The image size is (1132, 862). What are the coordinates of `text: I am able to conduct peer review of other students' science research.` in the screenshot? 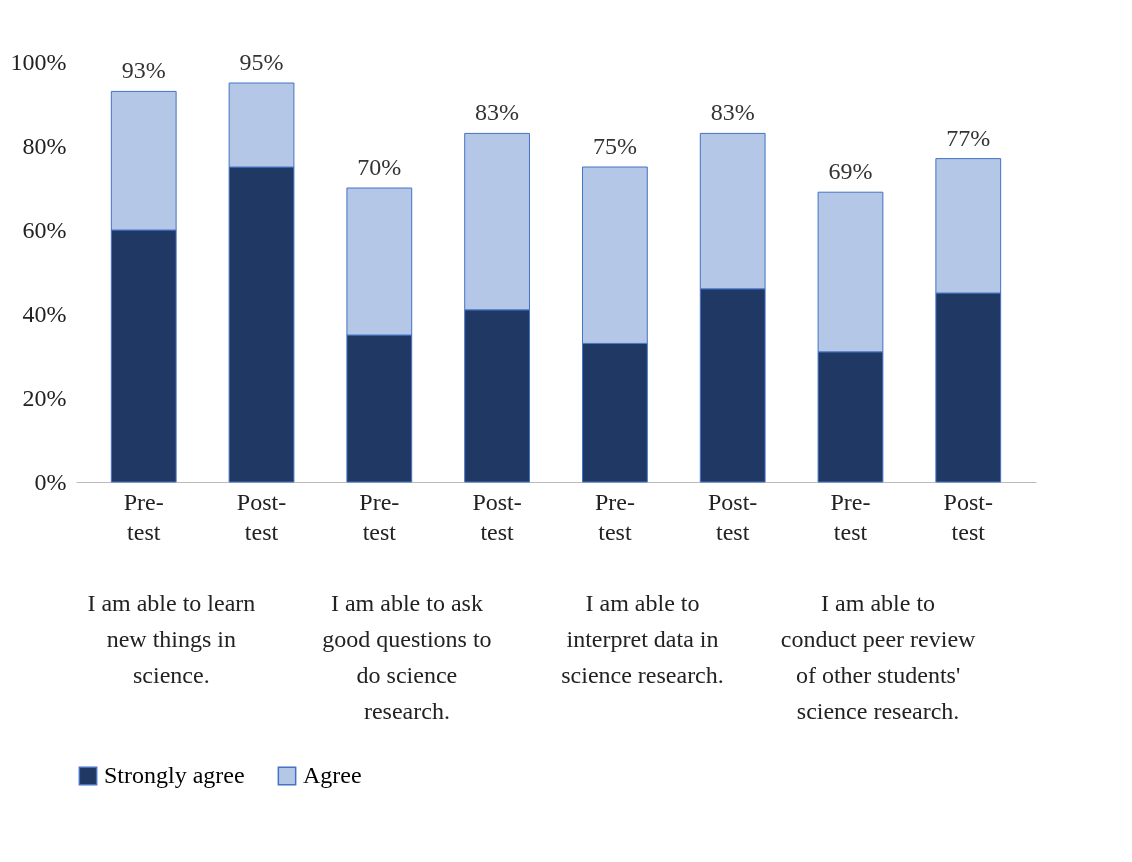 It's located at (878, 657).